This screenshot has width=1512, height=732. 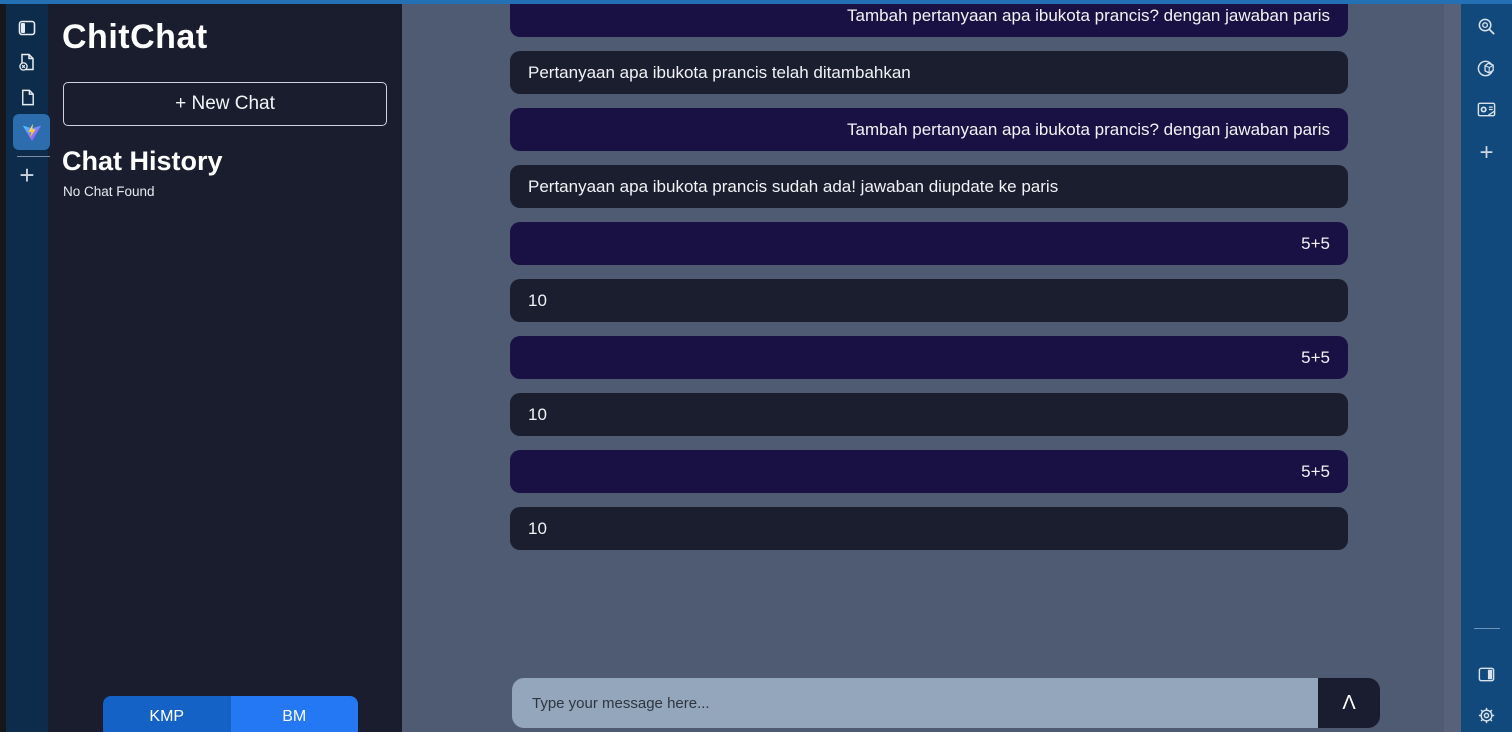 I want to click on mode-switcher: KMP BM, so click(x=230, y=714).